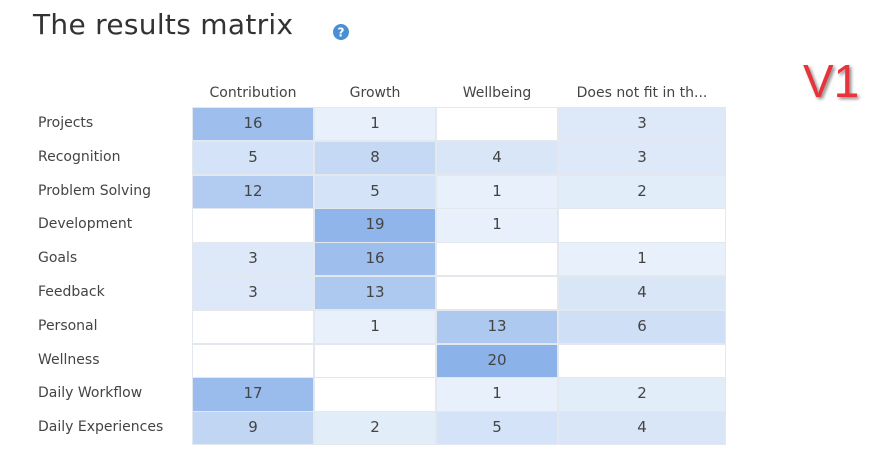 This screenshot has height=461, width=882. I want to click on matrix-cell: 20, so click(497, 360).